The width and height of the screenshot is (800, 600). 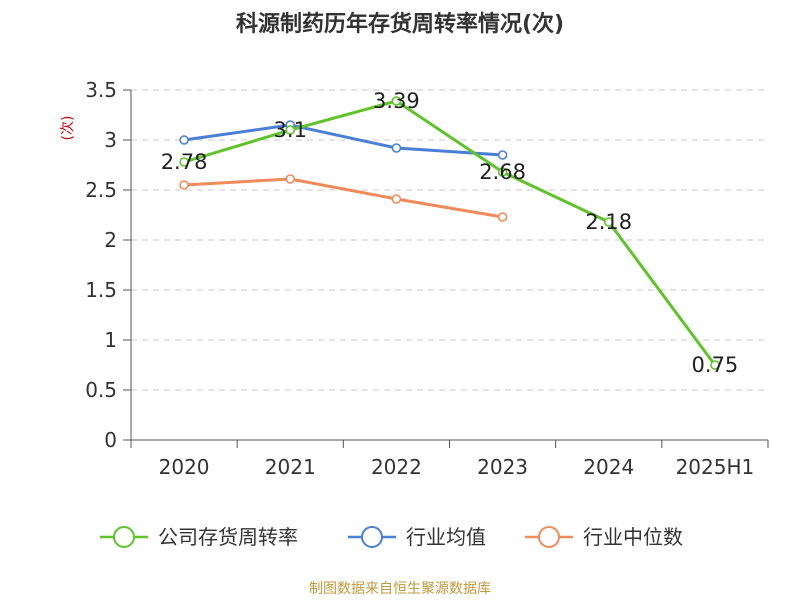 I want to click on legend-item-1: 行业均值, so click(x=417, y=537).